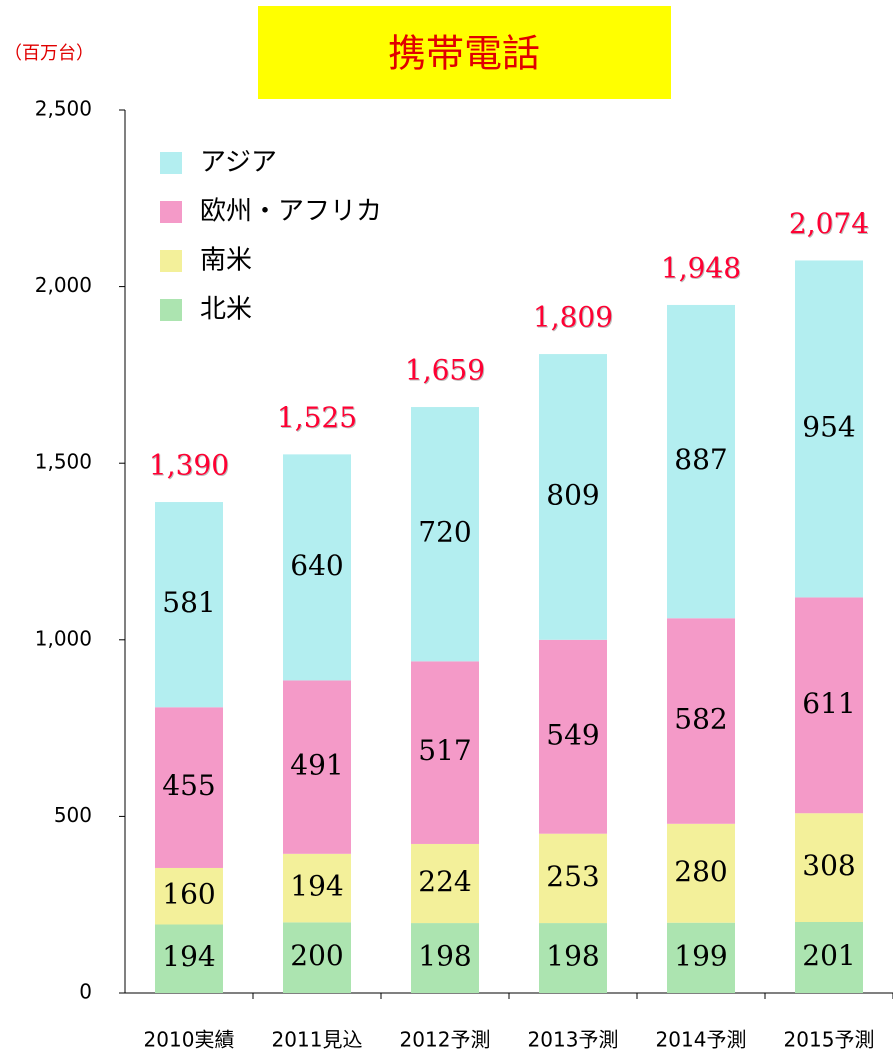  Describe the element at coordinates (226, 310) in the screenshot. I see `legend-label: 北米` at that location.